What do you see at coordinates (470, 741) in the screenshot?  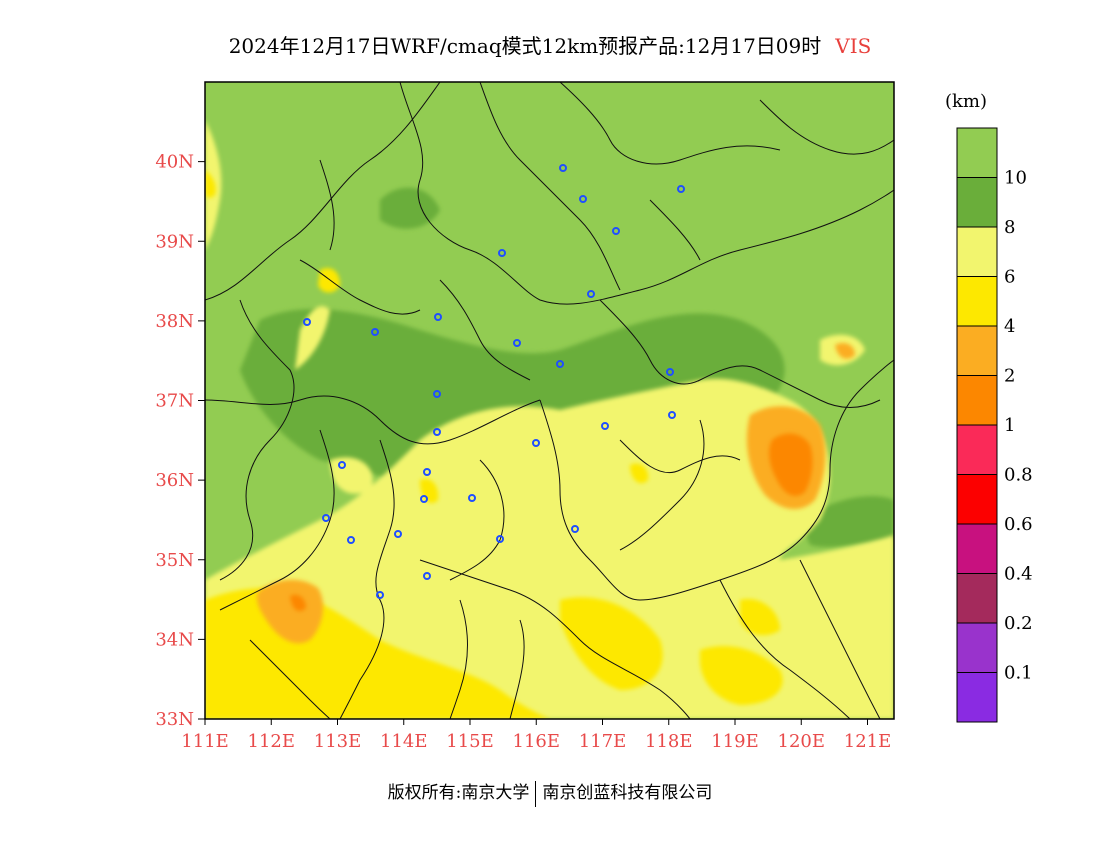 I see `lon-tick-label: 115E` at bounding box center [470, 741].